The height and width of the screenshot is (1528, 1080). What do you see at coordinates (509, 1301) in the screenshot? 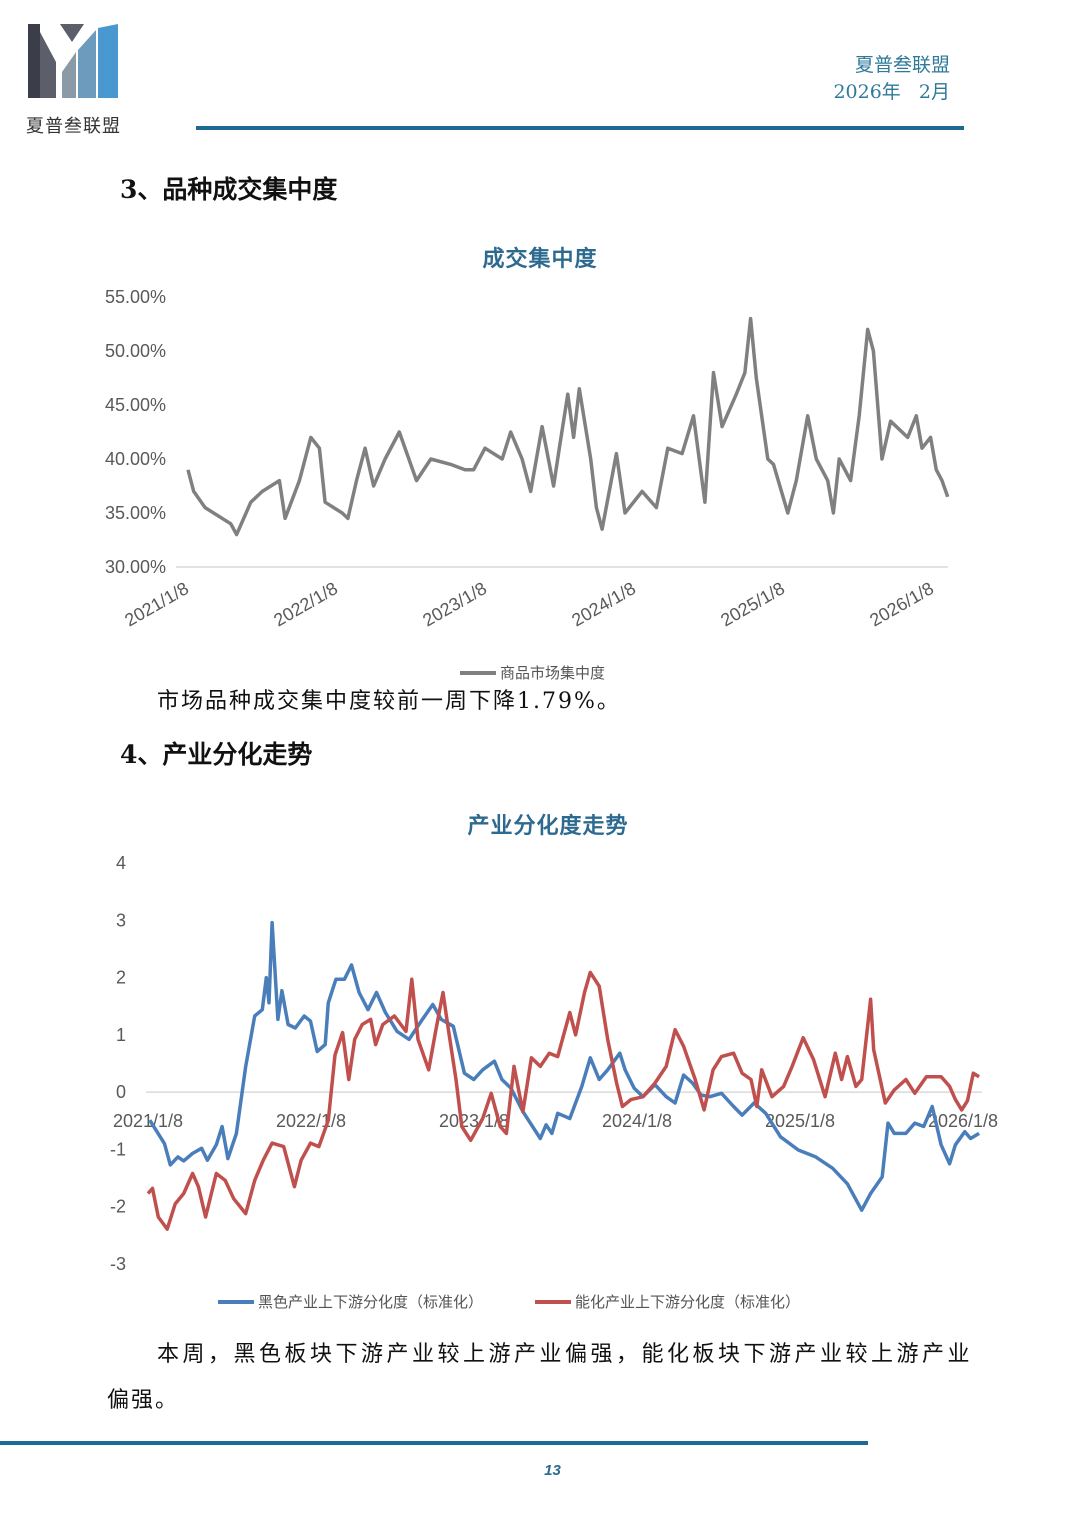
I see `chart2-legend: 黑色产业上下游分化度（标准化） 能化产业上下游分化度（标准化）` at bounding box center [509, 1301].